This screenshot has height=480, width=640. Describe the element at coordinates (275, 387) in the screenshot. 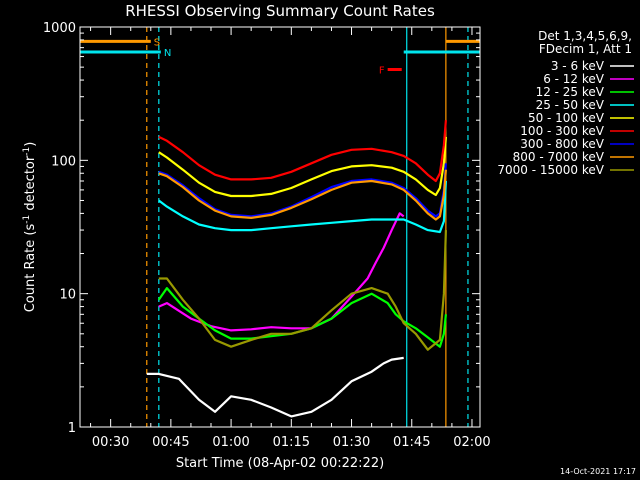

I see `series-line-3-6-kev` at that location.